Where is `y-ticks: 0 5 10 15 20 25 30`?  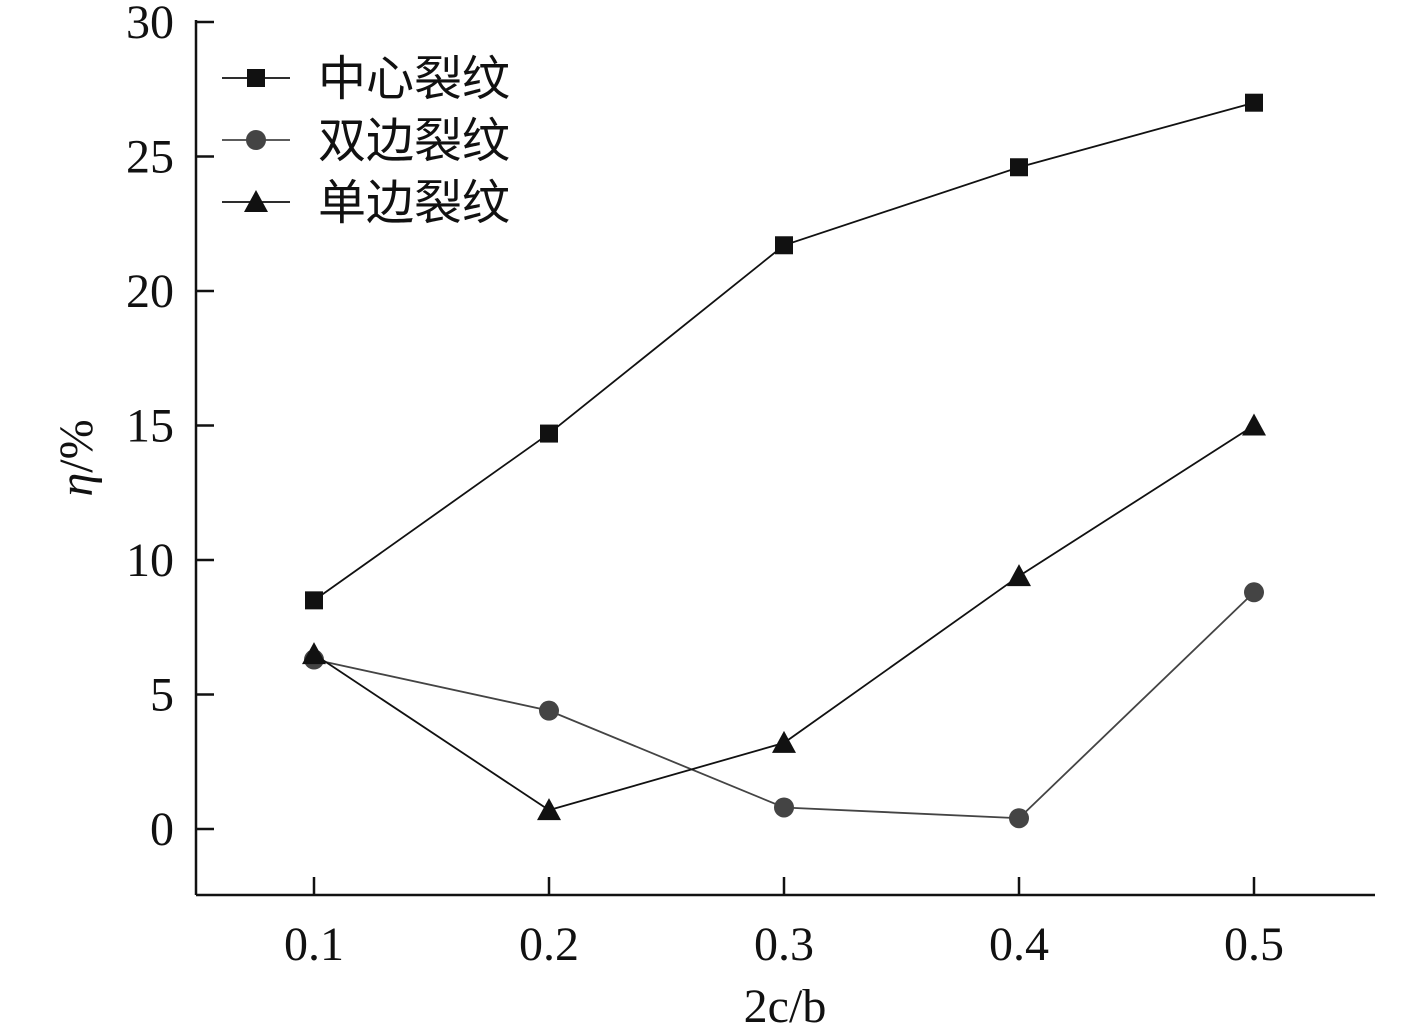
y-ticks: 0 5 10 15 20 25 30 is located at coordinates (170, 428).